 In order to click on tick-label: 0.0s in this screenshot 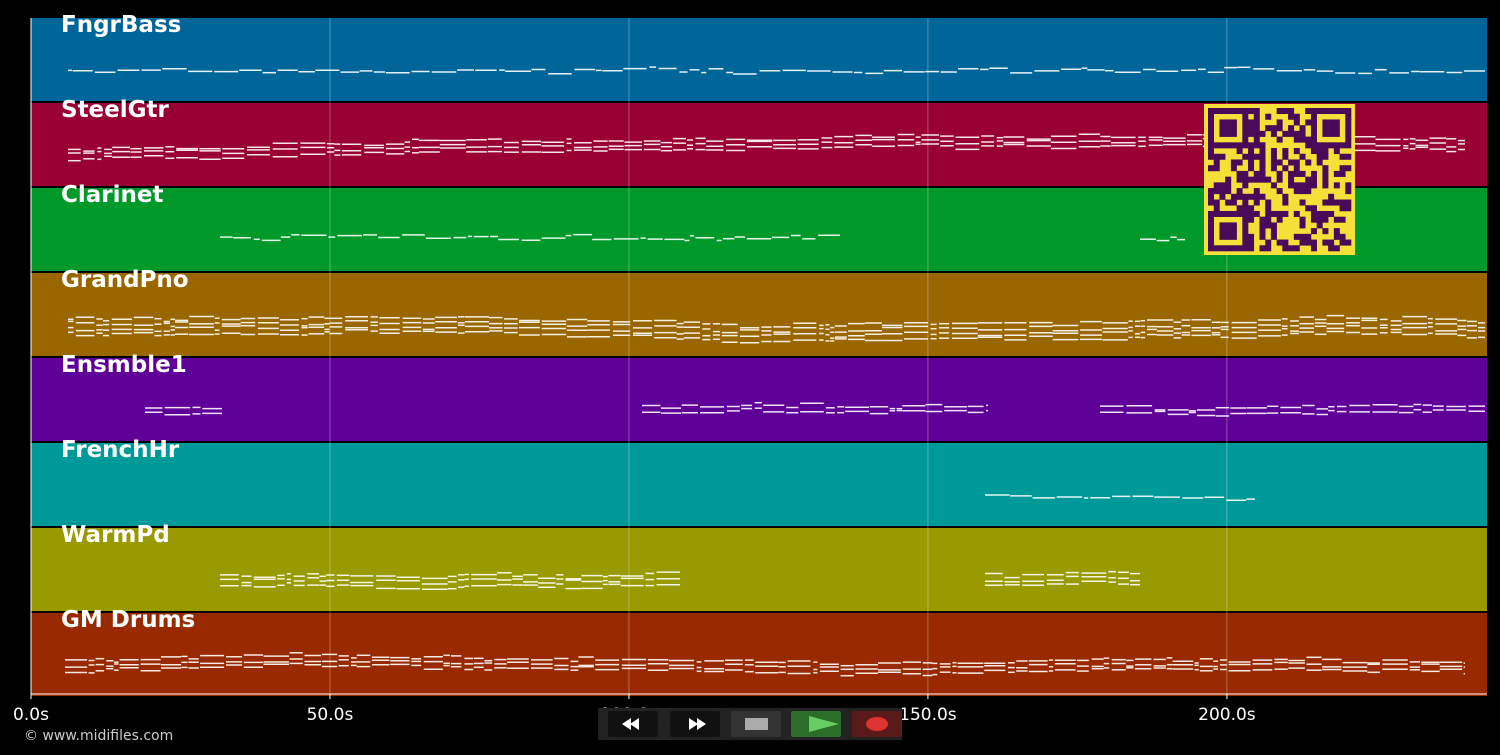, I will do `click(31, 715)`.